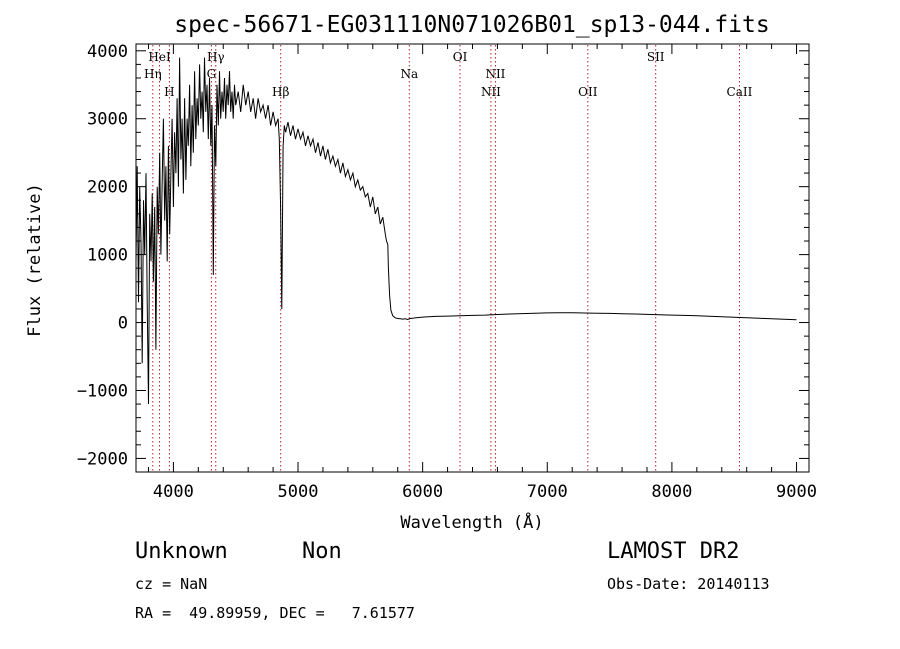  Describe the element at coordinates (107, 52) in the screenshot. I see `y-tick-label: 4000` at that location.